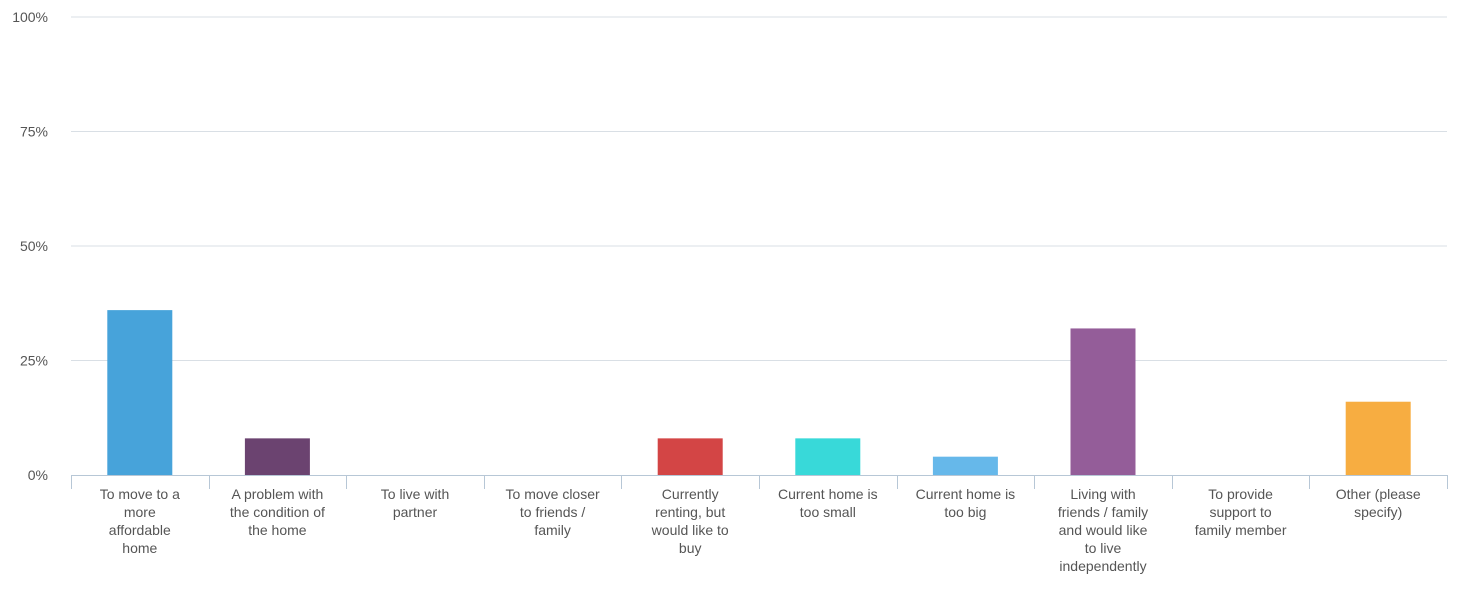  What do you see at coordinates (38, 475) in the screenshot?
I see `y-tick-label: 0%` at bounding box center [38, 475].